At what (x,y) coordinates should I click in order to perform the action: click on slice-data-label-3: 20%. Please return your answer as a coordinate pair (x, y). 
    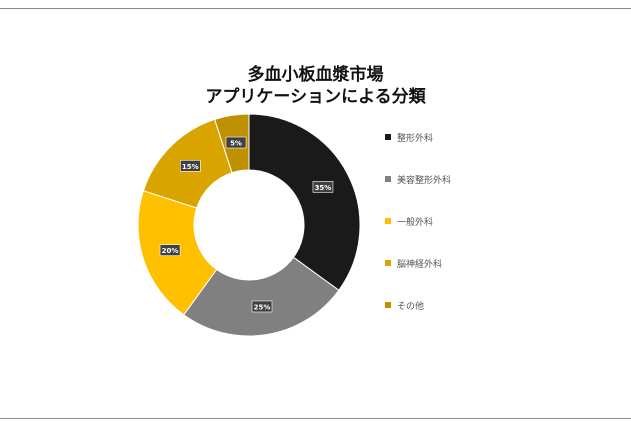
    Looking at the image, I should click on (170, 250).